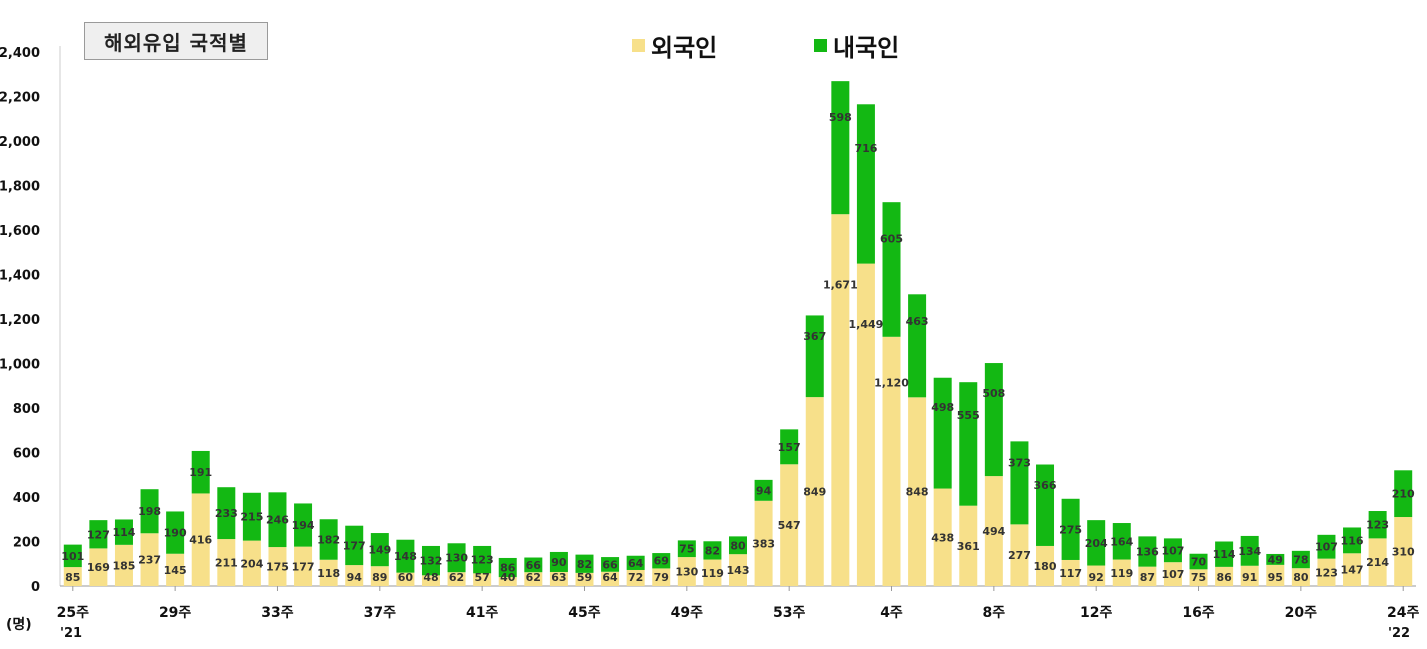 This screenshot has width=1427, height=649. What do you see at coordinates (814, 492) in the screenshot?
I see `data-label-foreign: 849` at bounding box center [814, 492].